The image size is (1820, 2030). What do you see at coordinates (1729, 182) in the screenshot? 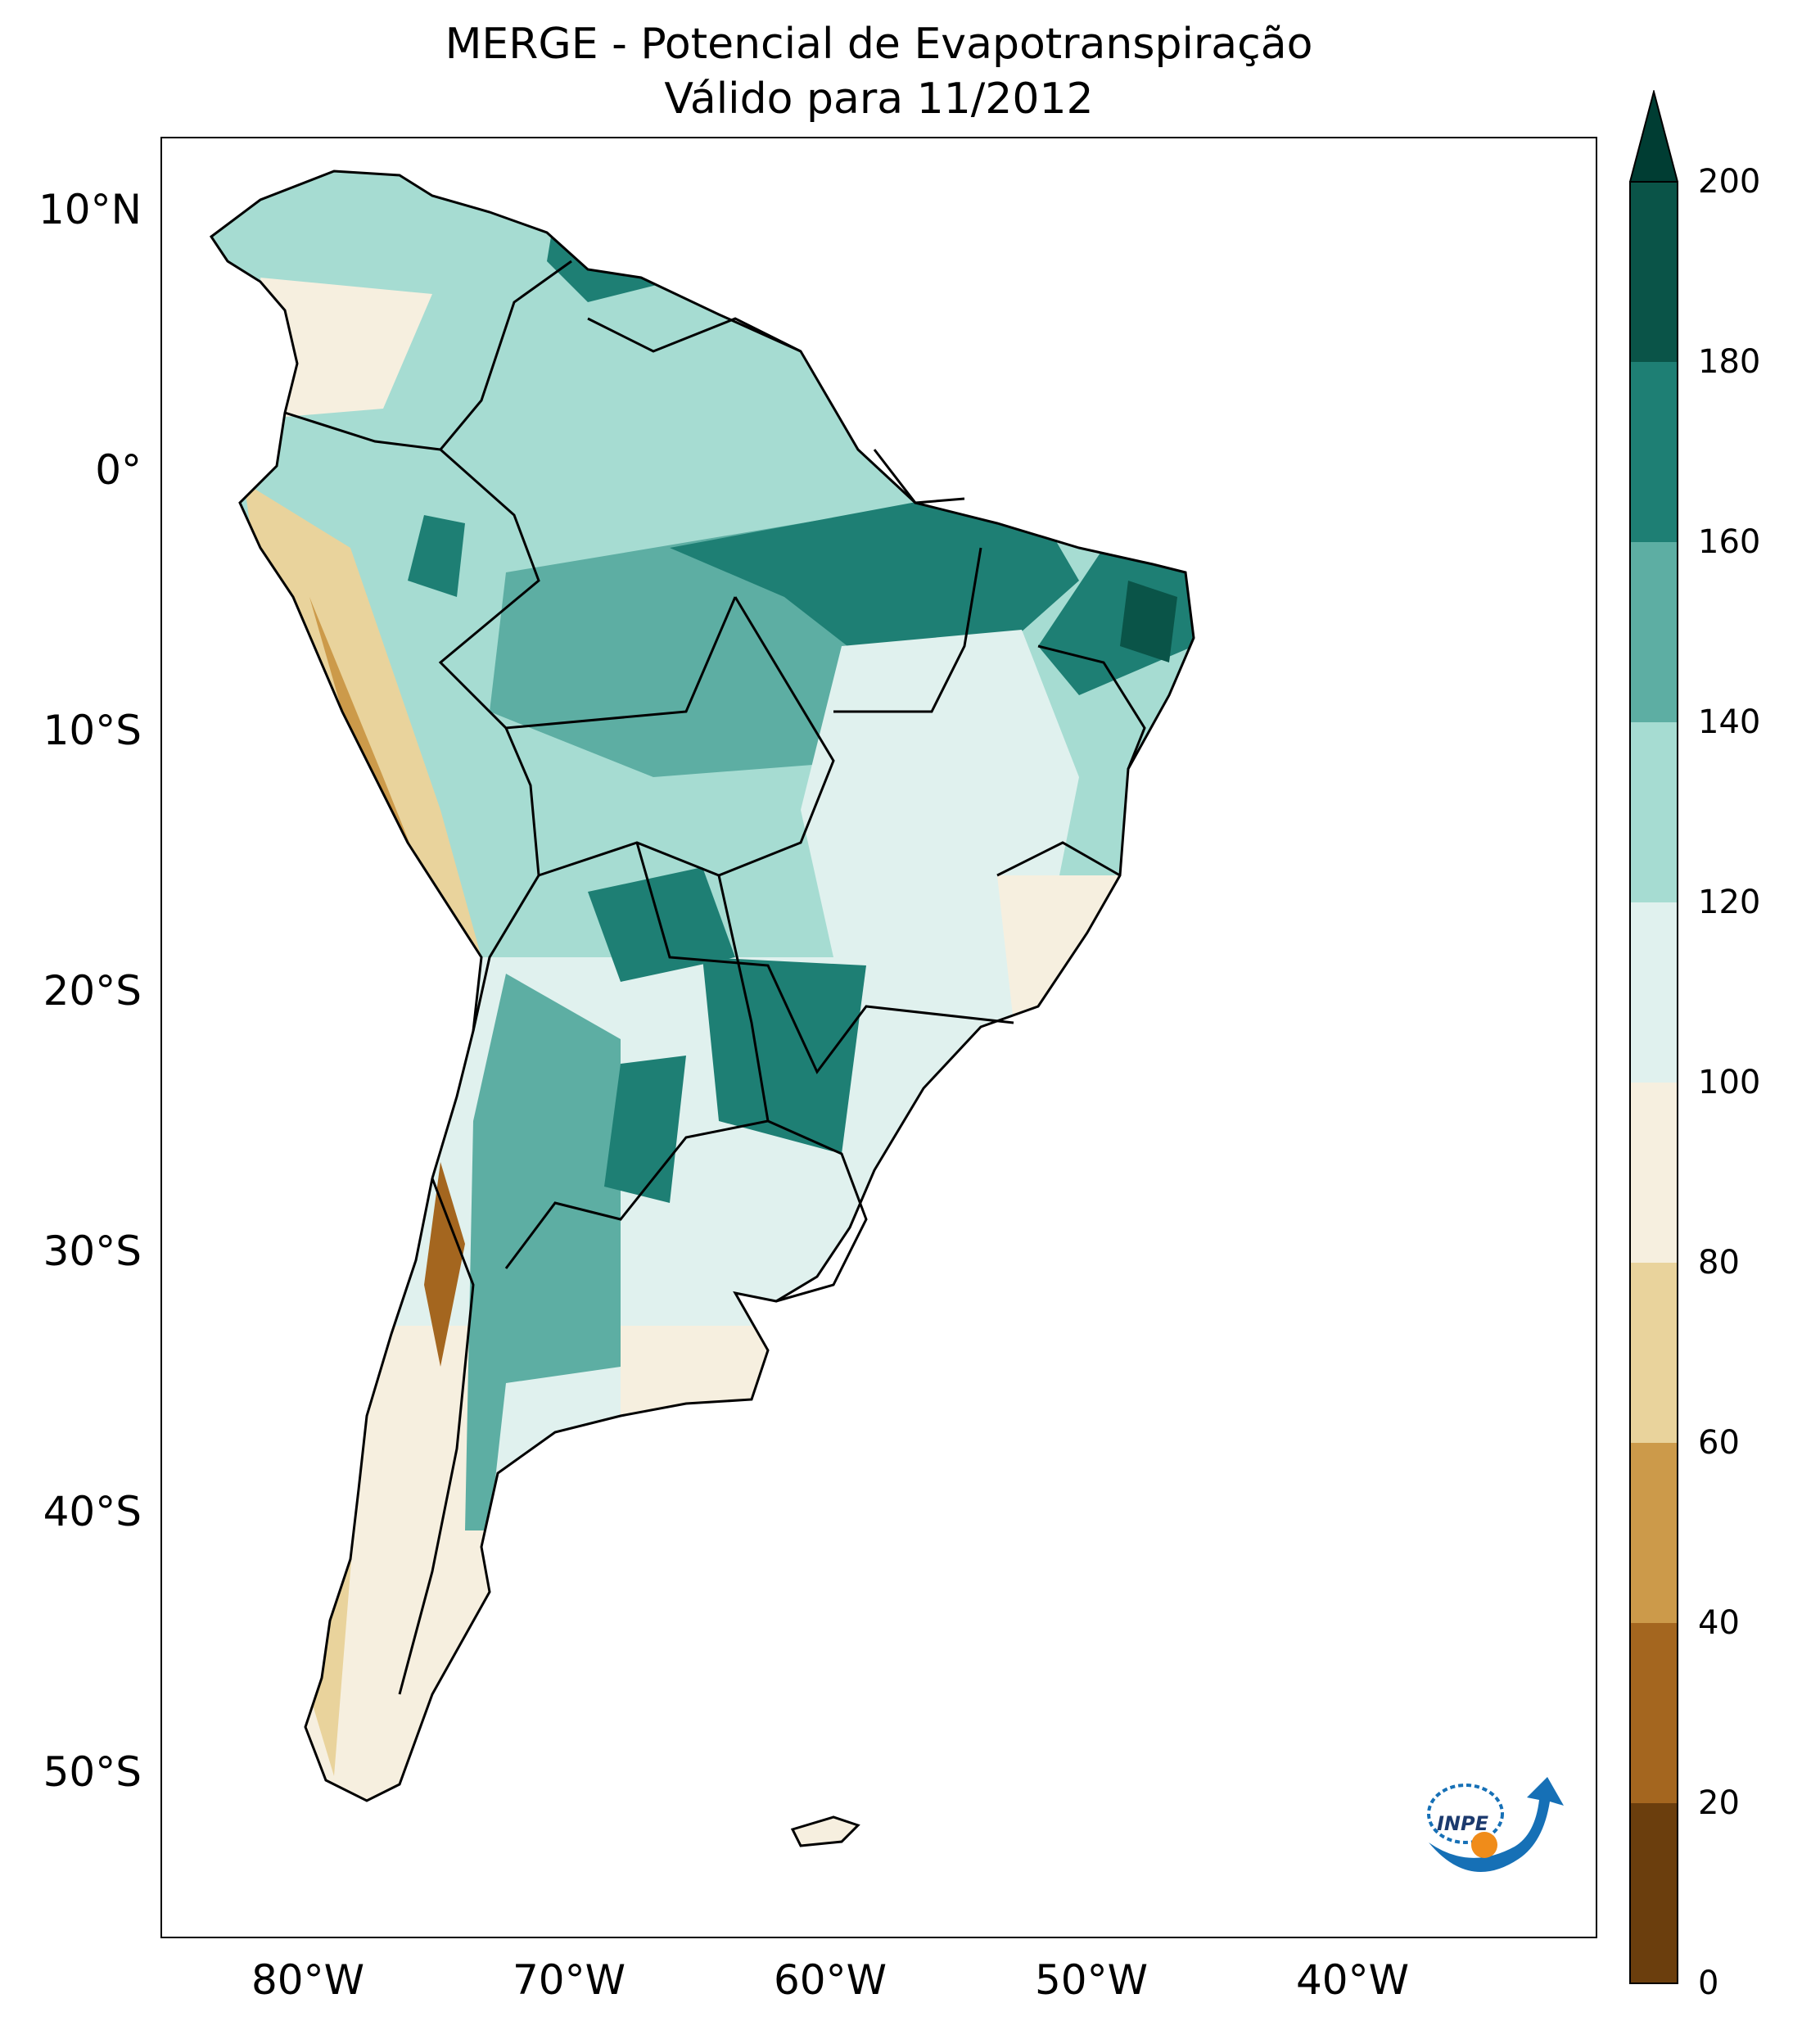
I see `colorbar-tick-label: 200` at bounding box center [1729, 182].